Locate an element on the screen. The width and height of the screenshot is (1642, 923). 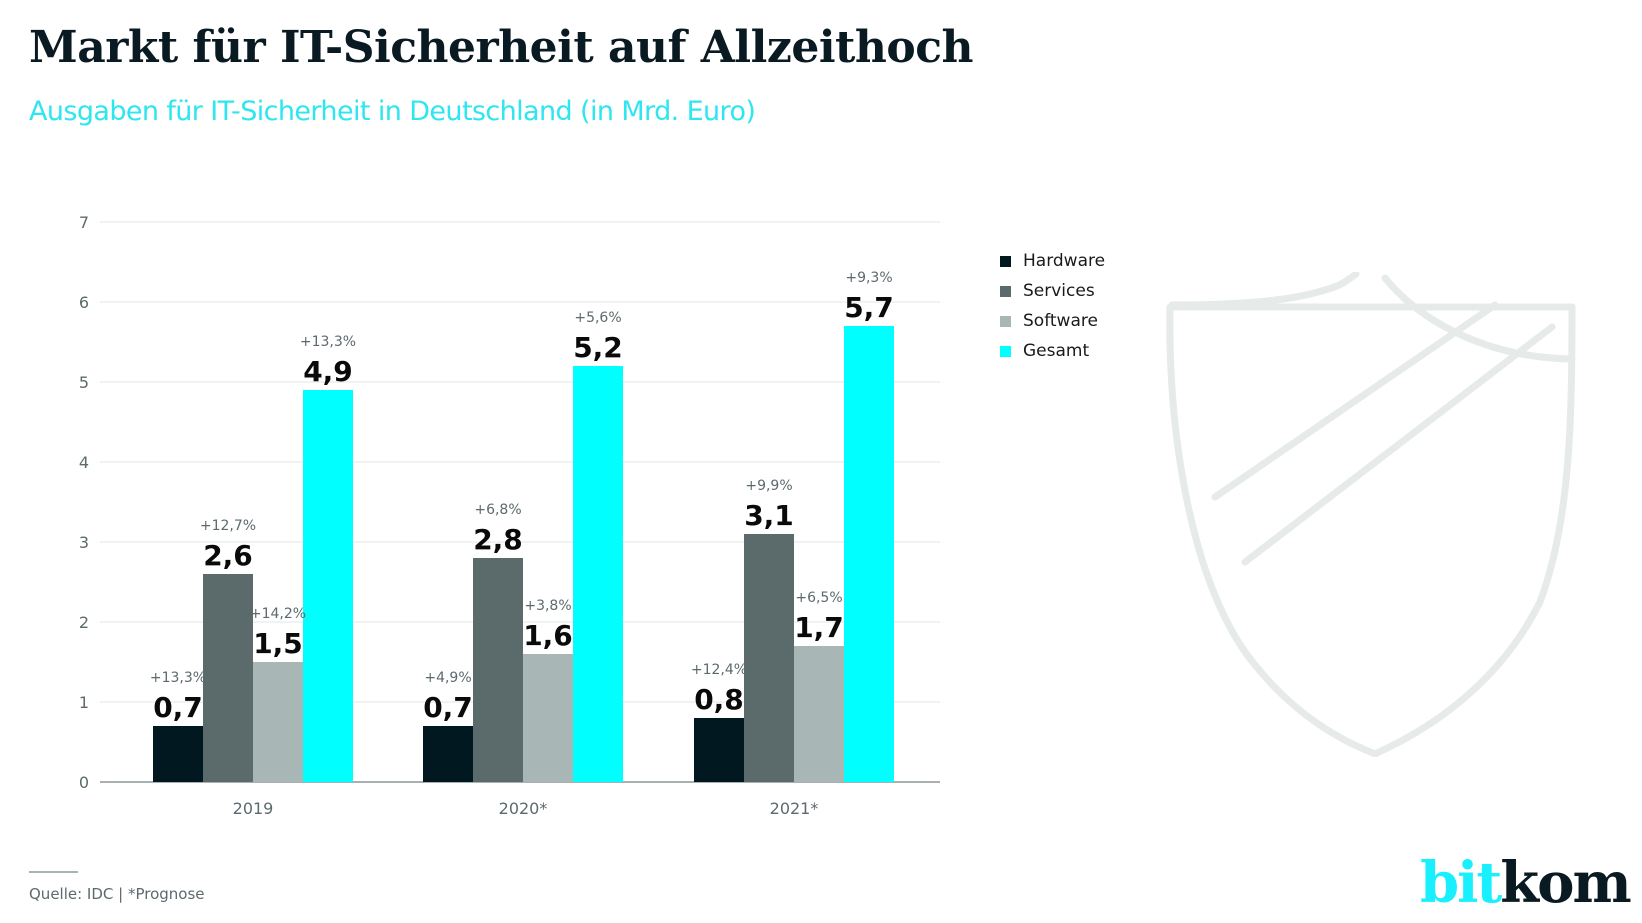
growth-label: +6,8% is located at coordinates (497, 510).